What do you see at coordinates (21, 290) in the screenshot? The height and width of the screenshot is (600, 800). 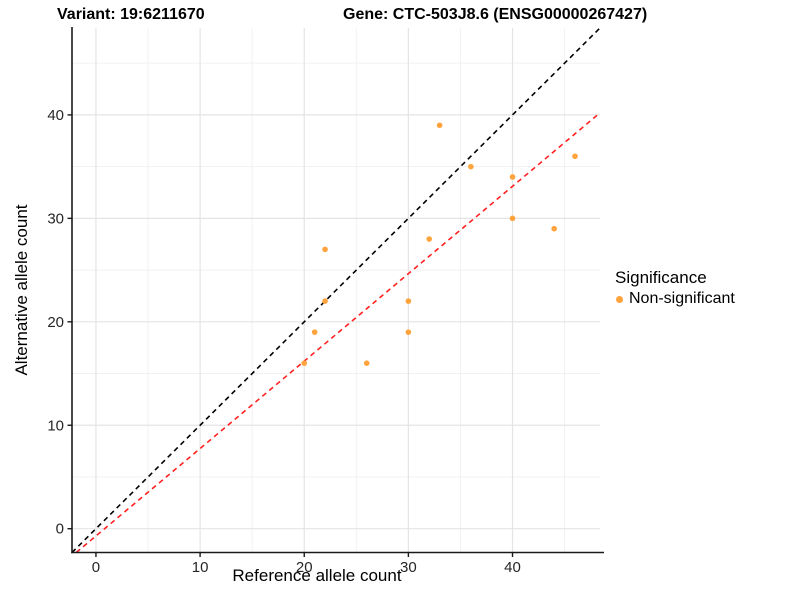 I see `y-axis-title: Alternative allele count` at bounding box center [21, 290].